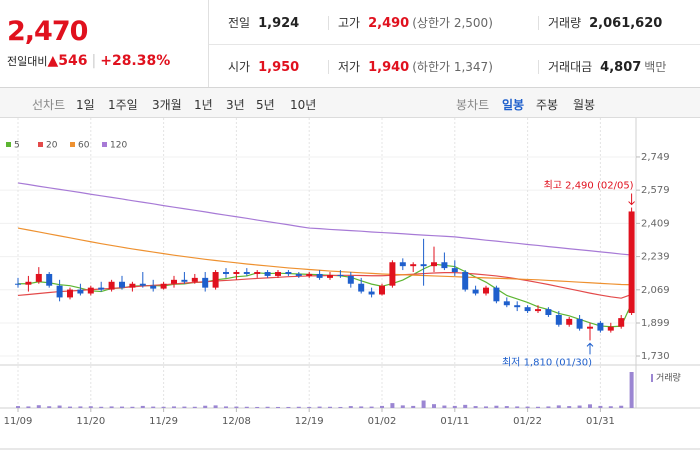 The image size is (700, 450). Describe the element at coordinates (18, 421) in the screenshot. I see `x-tick-label: 11/09` at that location.